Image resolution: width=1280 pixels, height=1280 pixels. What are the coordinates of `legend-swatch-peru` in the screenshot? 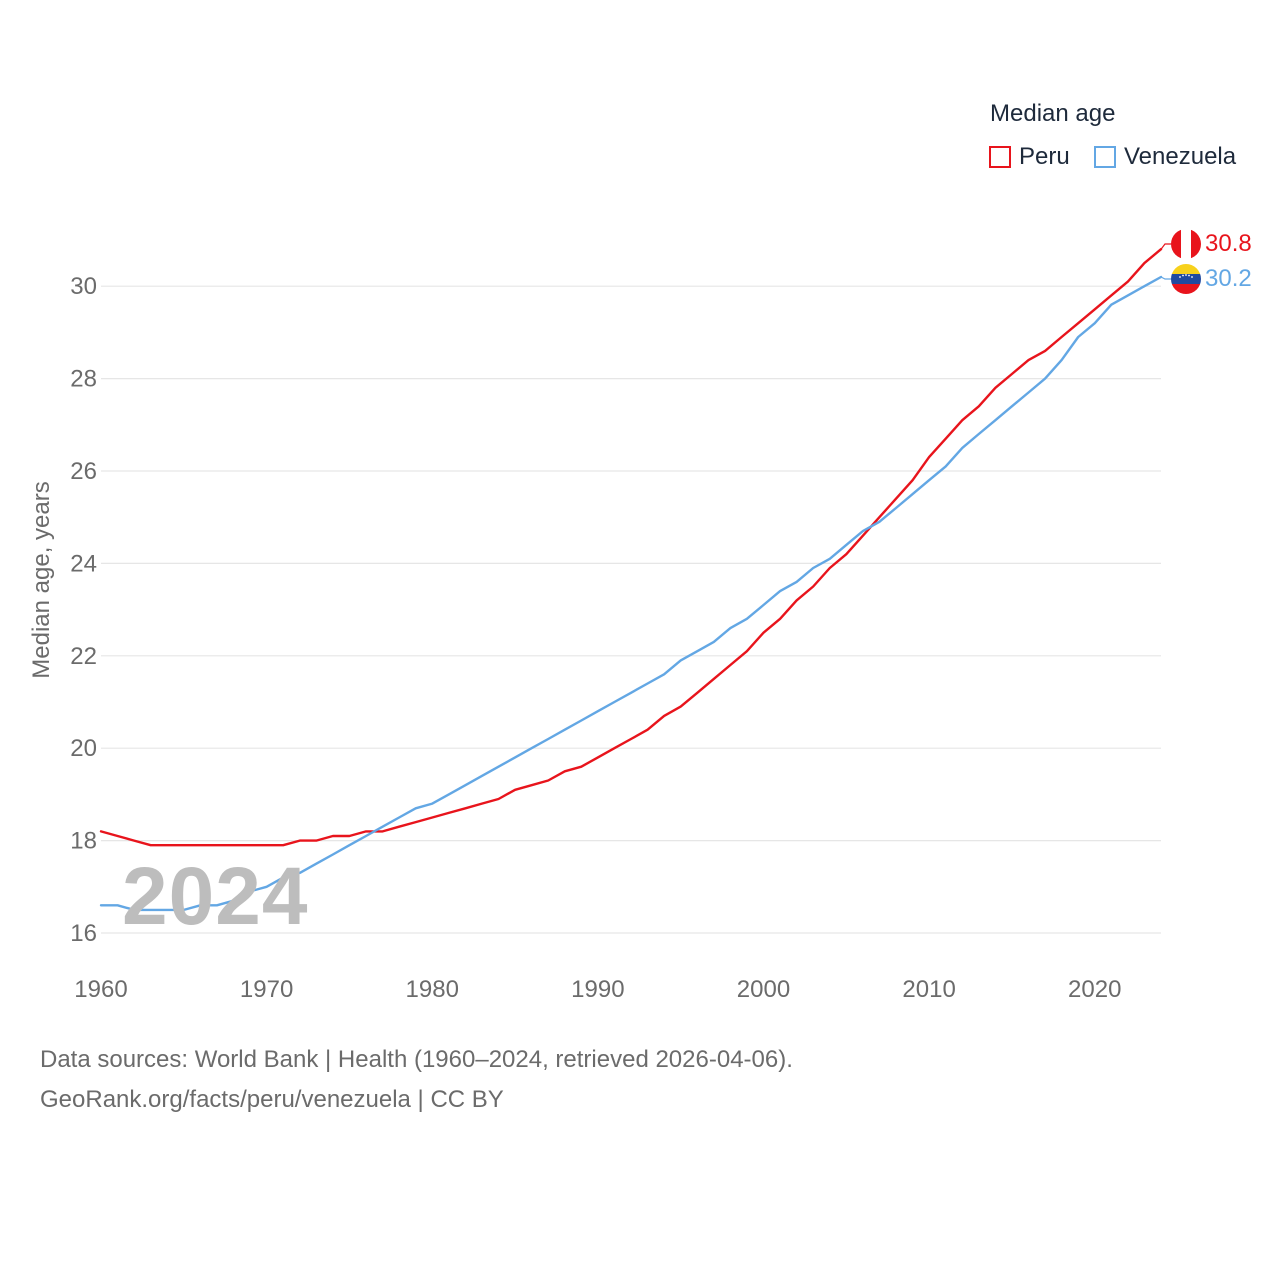 It's located at (1000, 157).